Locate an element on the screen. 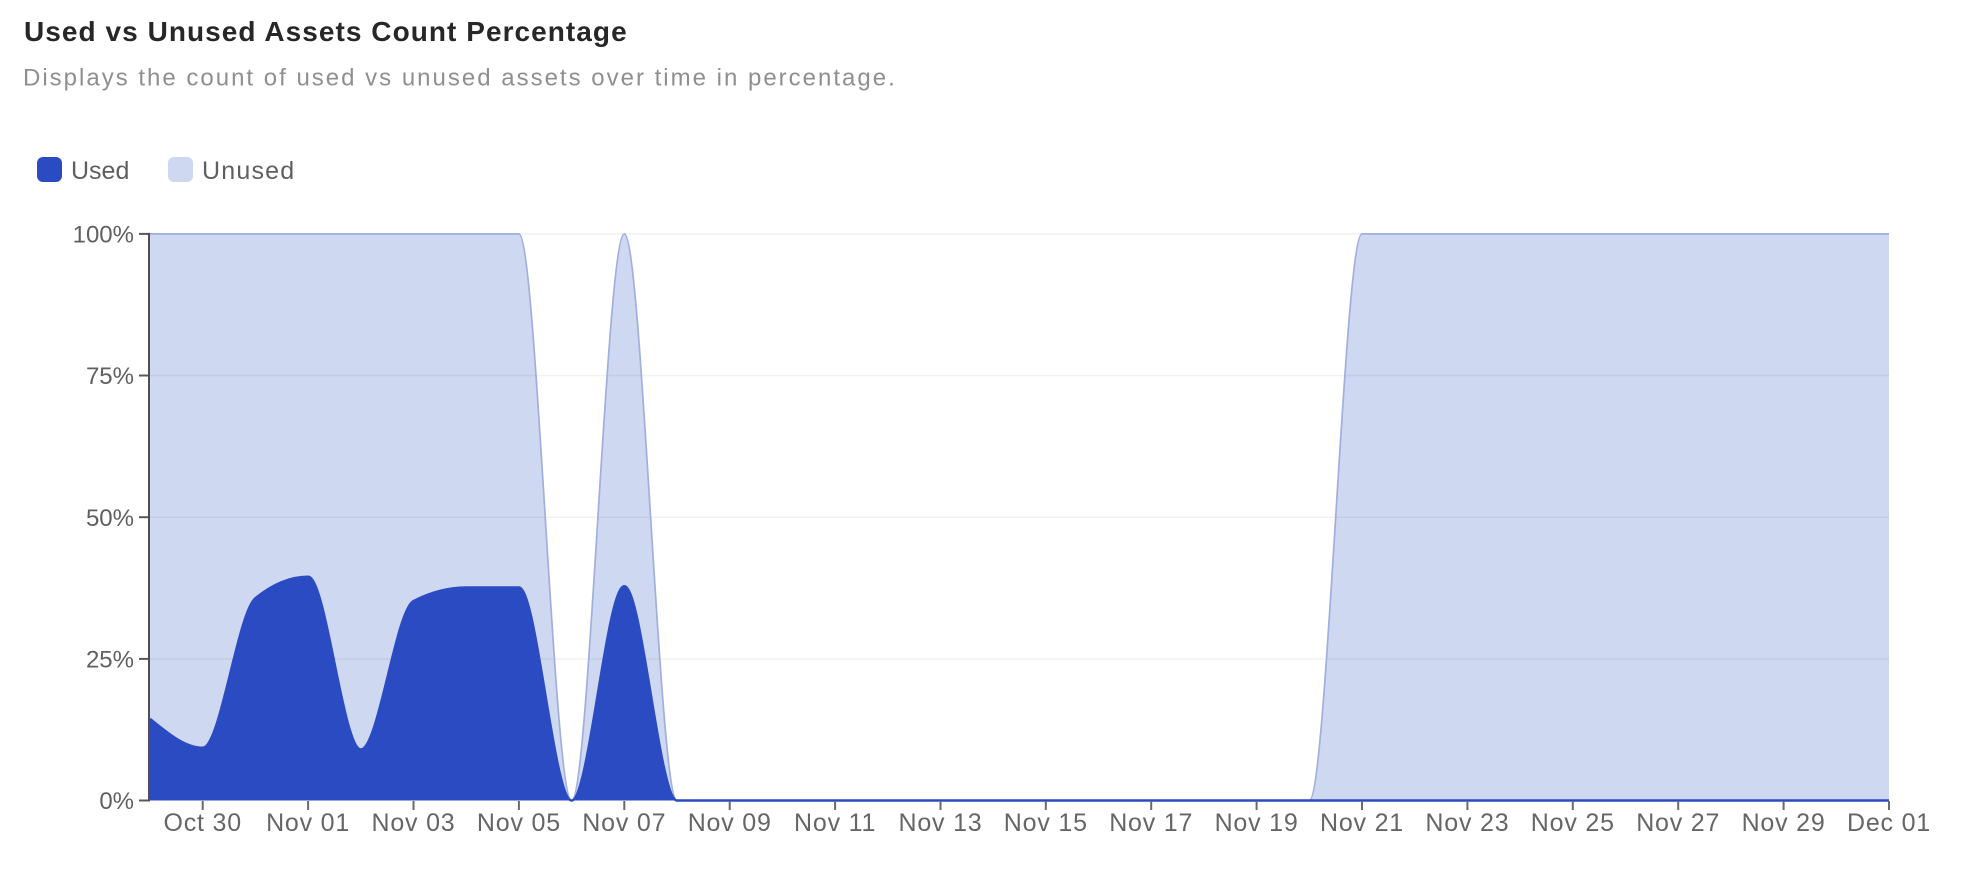 The width and height of the screenshot is (1972, 877). svg-text: Nov 11 is located at coordinates (835, 823).